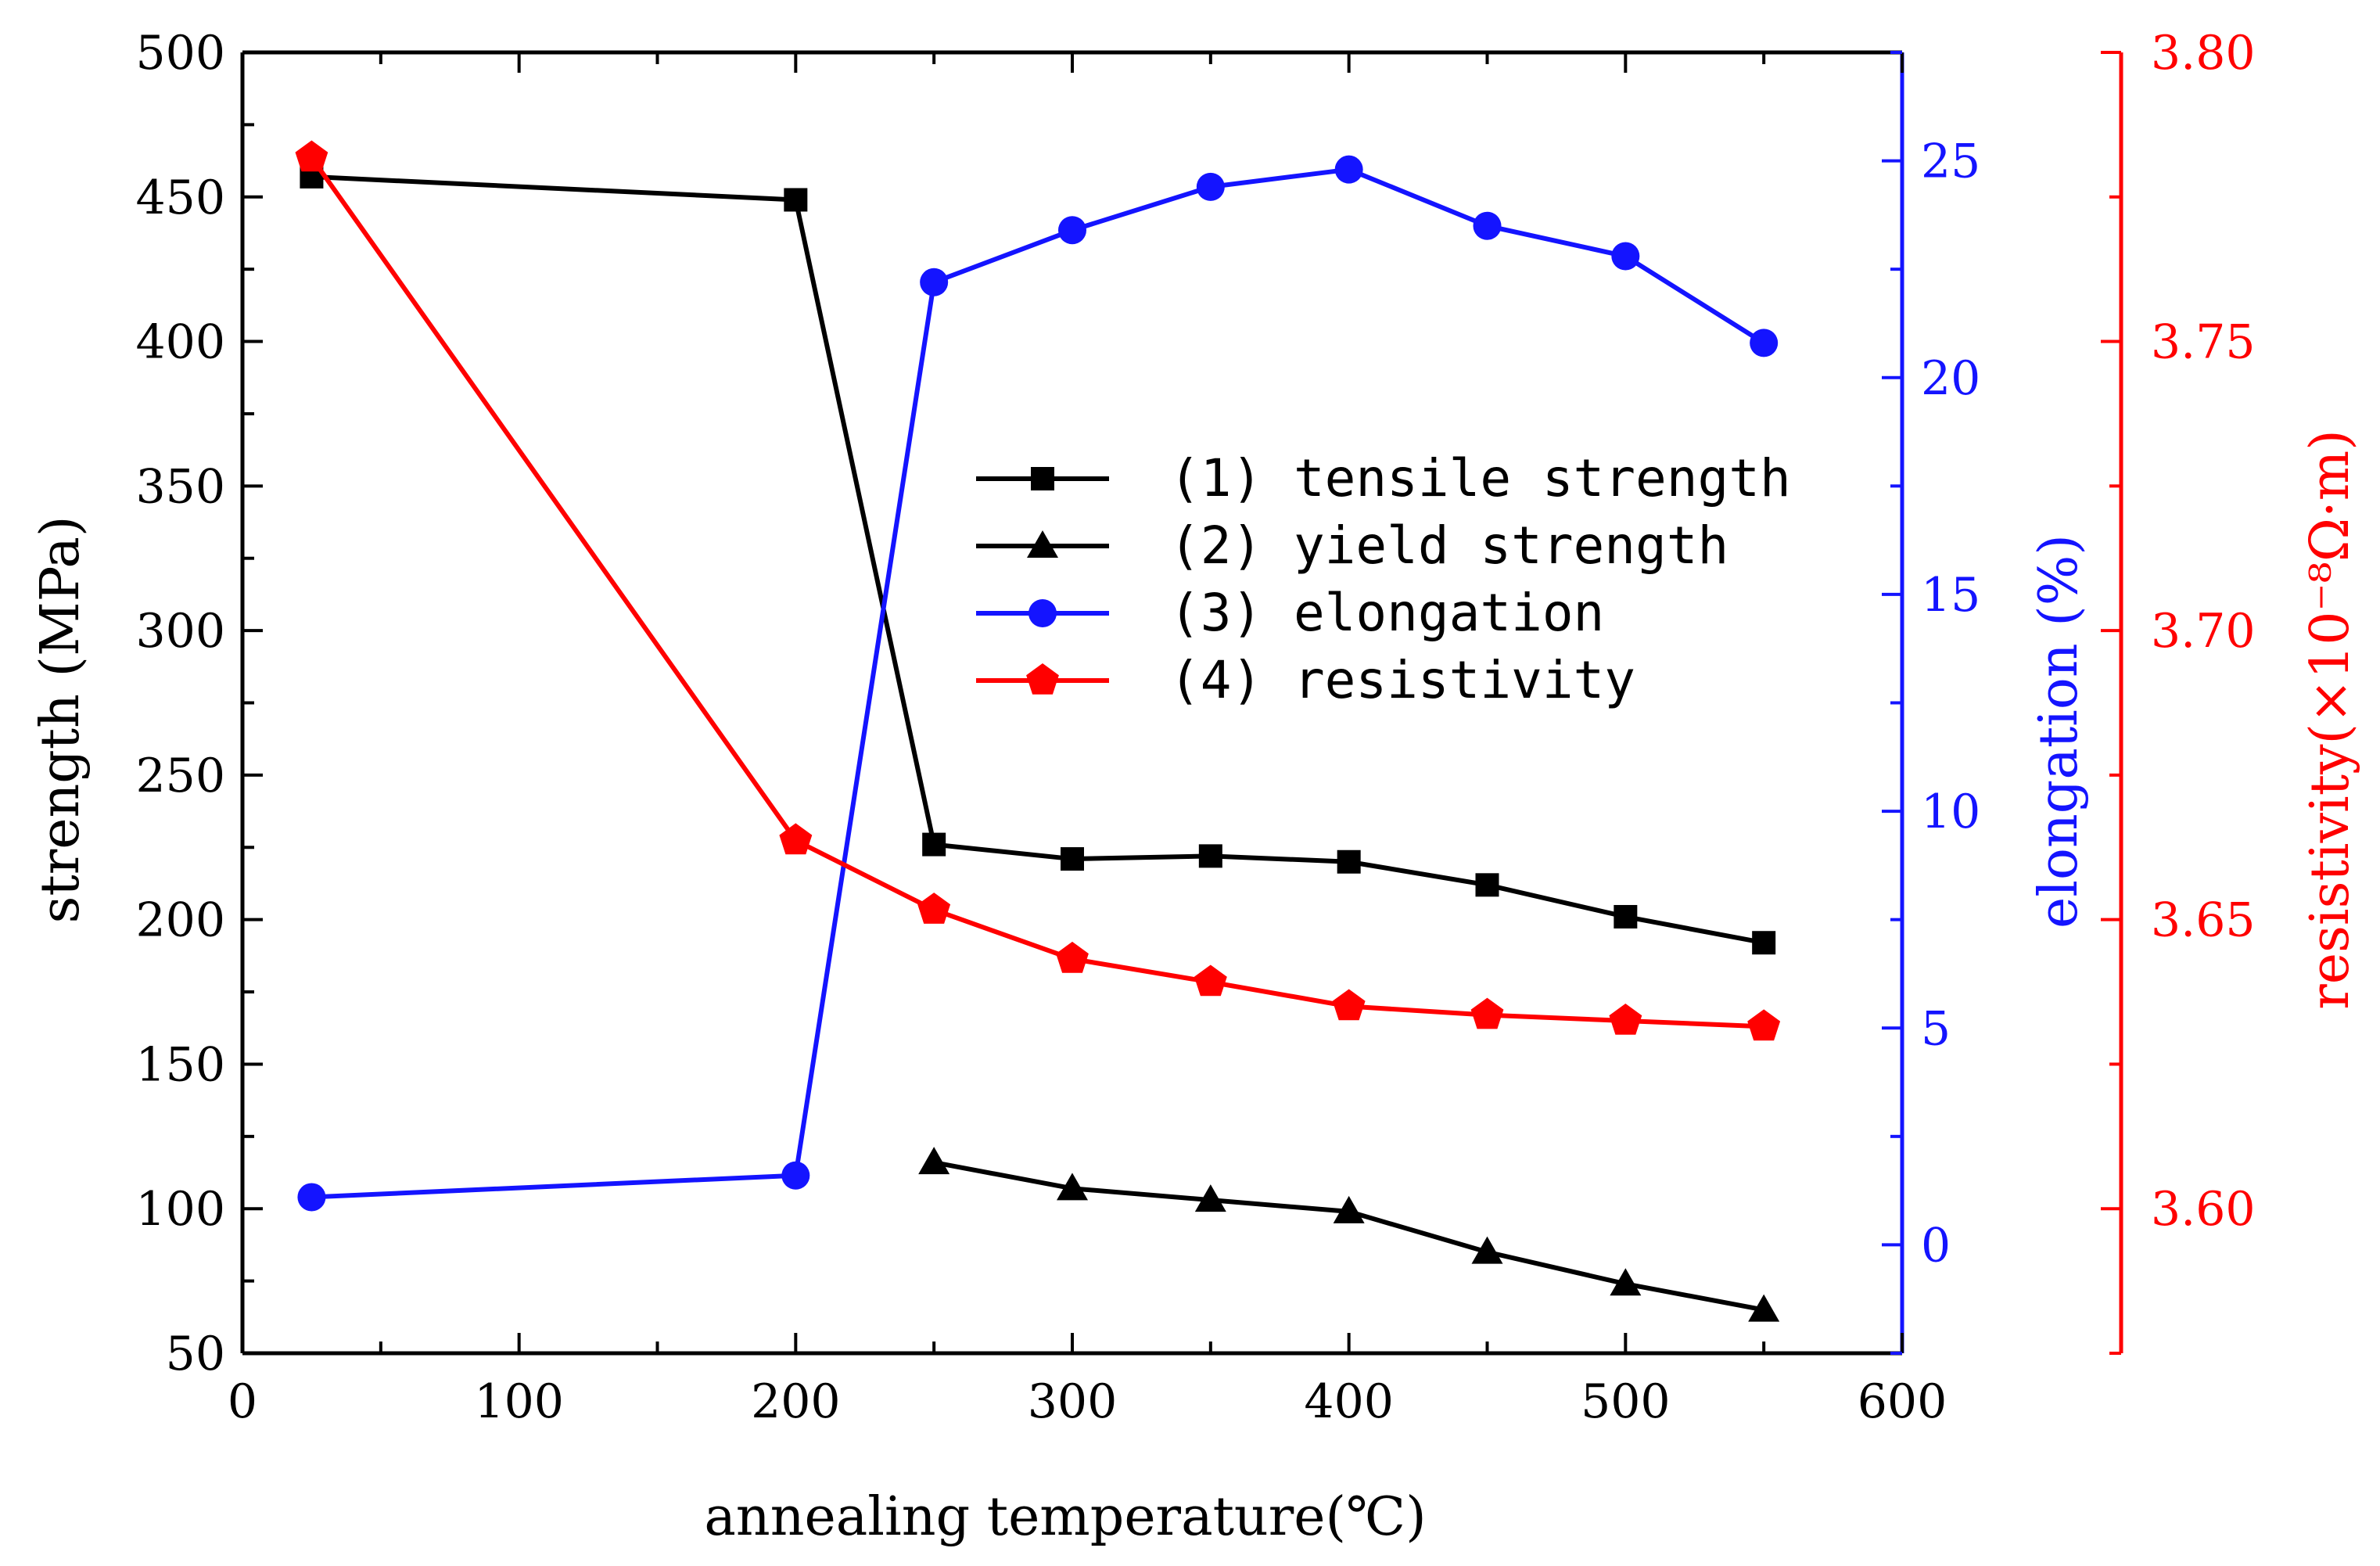  I want to click on x-tick-label: 100, so click(519, 1401).